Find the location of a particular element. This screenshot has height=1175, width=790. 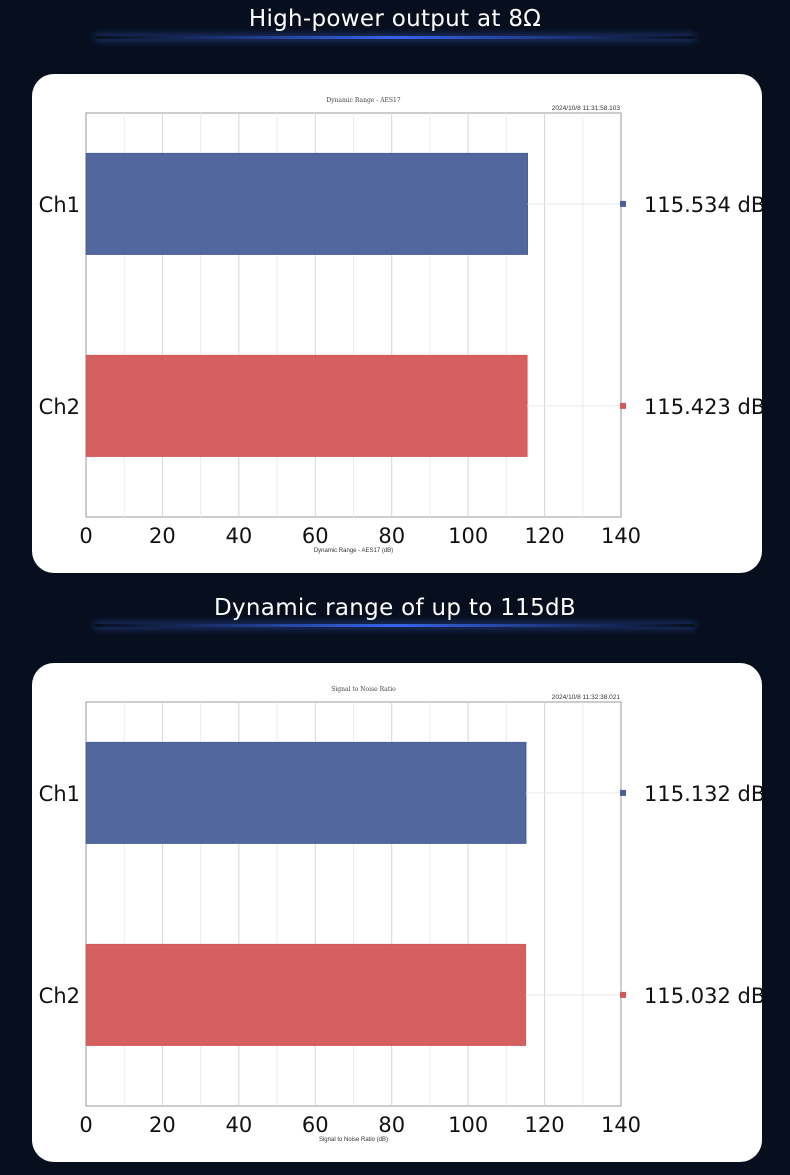

heading-top-underline is located at coordinates (395, 37).